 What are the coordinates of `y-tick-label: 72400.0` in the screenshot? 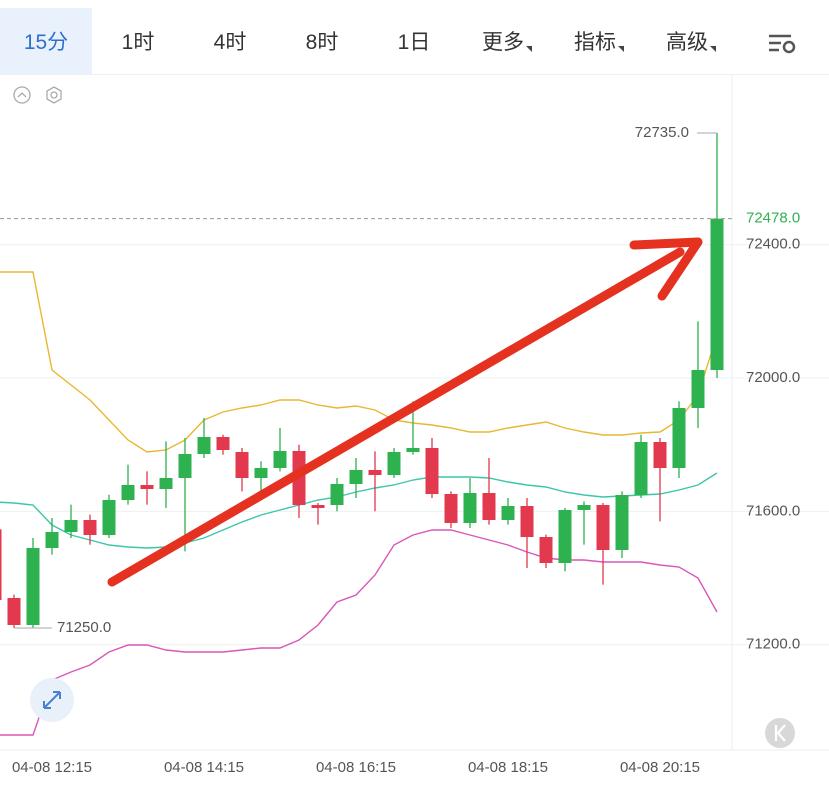 It's located at (773, 244).